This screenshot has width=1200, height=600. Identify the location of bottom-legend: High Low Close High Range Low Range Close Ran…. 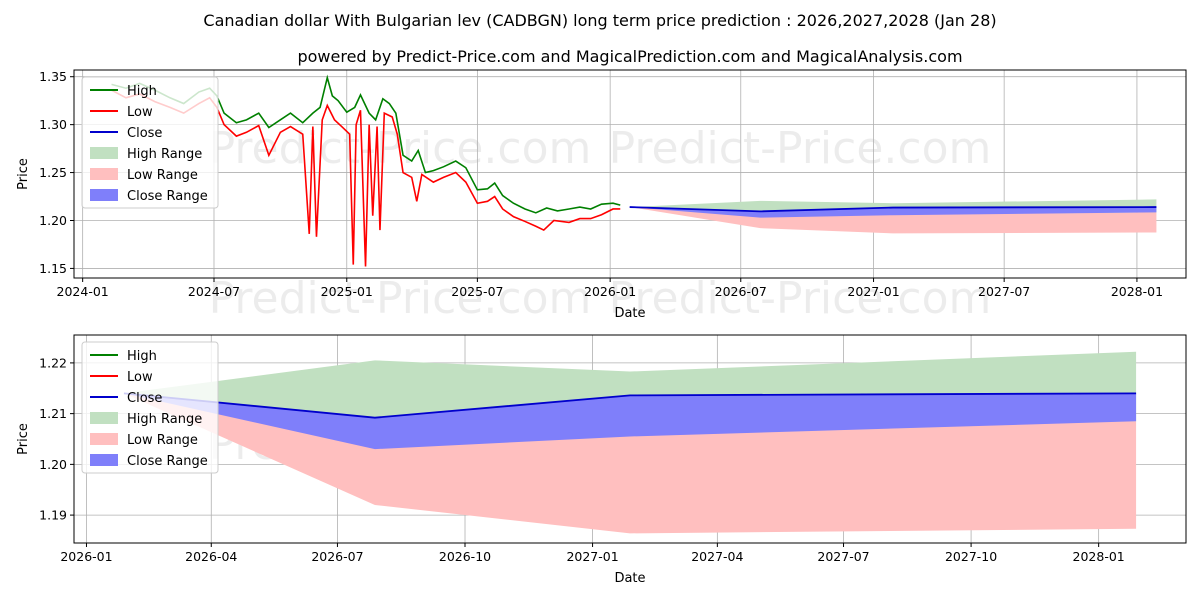
(150, 407).